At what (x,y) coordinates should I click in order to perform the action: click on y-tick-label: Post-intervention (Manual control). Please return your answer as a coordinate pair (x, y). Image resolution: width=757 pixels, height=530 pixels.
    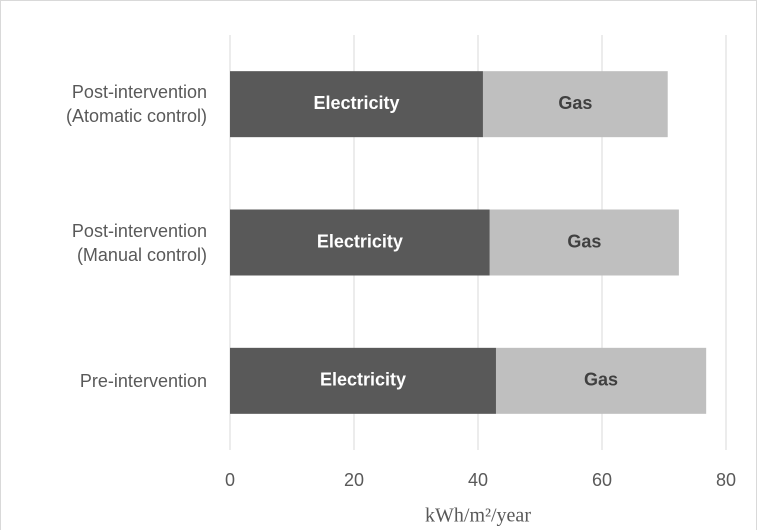
    Looking at the image, I should click on (139, 242).